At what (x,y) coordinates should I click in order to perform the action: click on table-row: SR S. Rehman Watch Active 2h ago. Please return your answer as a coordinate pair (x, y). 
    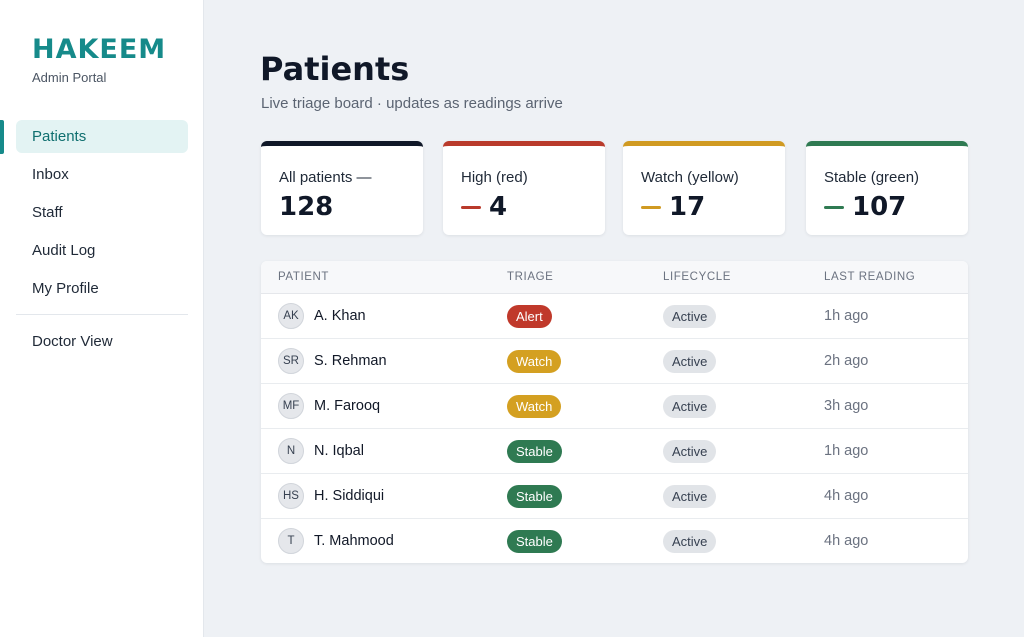
    Looking at the image, I should click on (614, 361).